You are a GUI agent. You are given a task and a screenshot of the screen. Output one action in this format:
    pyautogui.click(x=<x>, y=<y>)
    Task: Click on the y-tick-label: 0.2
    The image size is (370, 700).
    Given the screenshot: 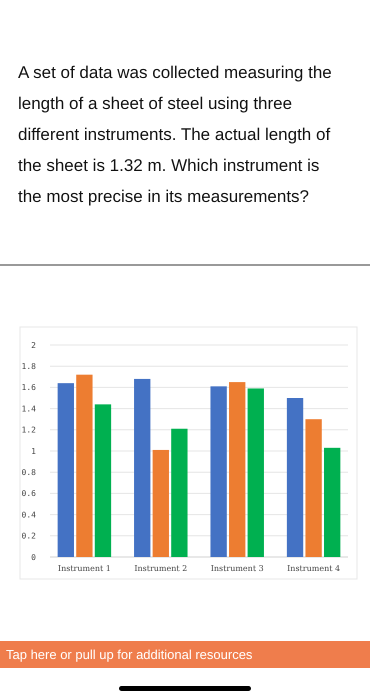 What is the action you would take?
    pyautogui.click(x=29, y=536)
    